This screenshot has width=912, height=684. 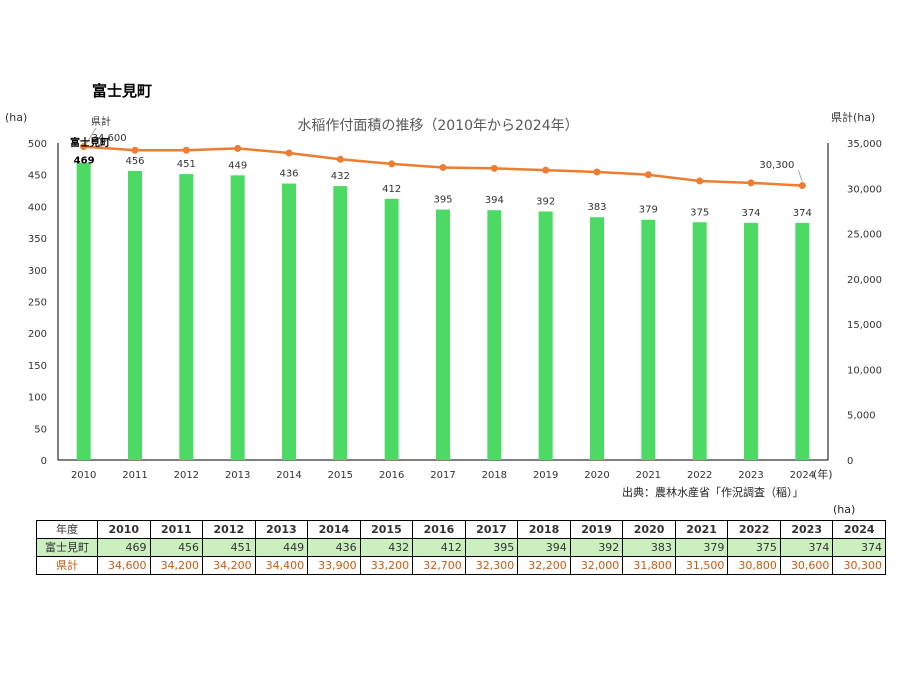 I want to click on chart-title: 水稲作付面積の推移（2010年から2024年）, so click(x=437, y=126).